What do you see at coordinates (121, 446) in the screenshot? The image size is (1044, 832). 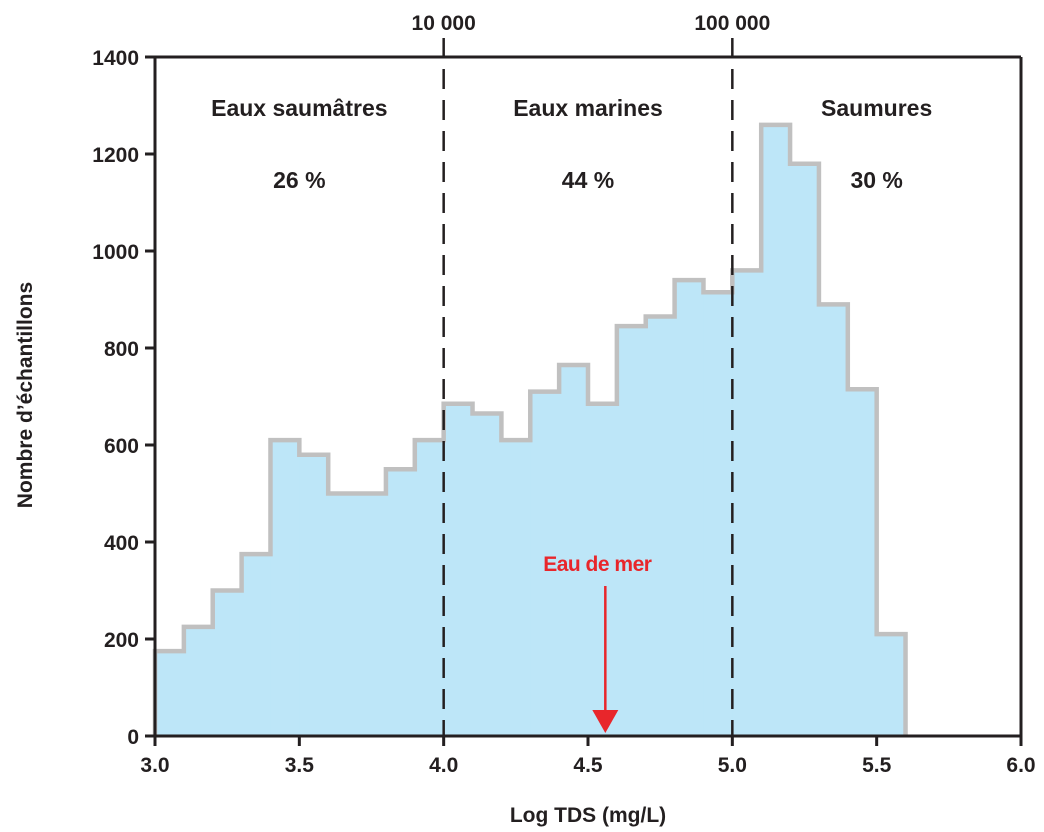 I see `y-tick-label-3: 600` at bounding box center [121, 446].